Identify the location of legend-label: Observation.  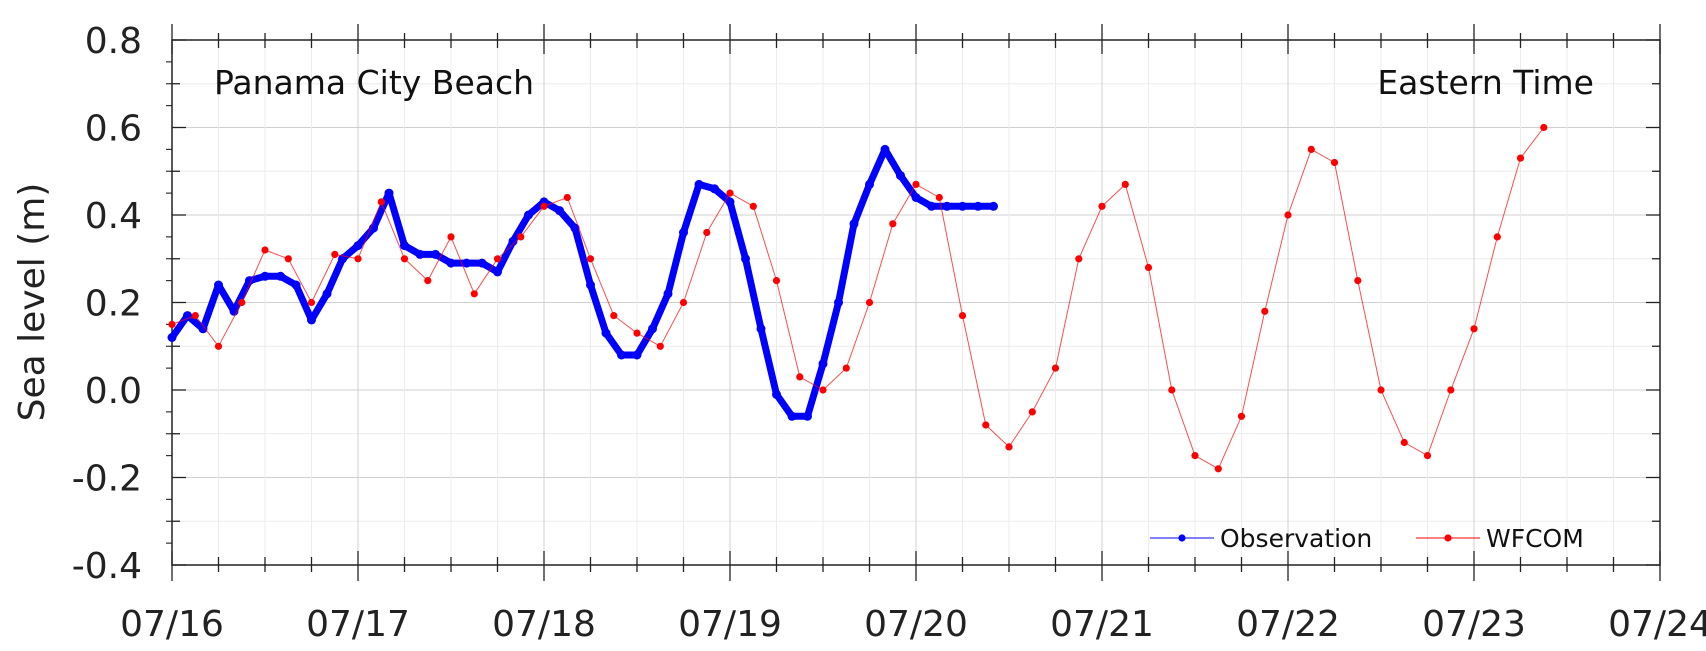
(1296, 538).